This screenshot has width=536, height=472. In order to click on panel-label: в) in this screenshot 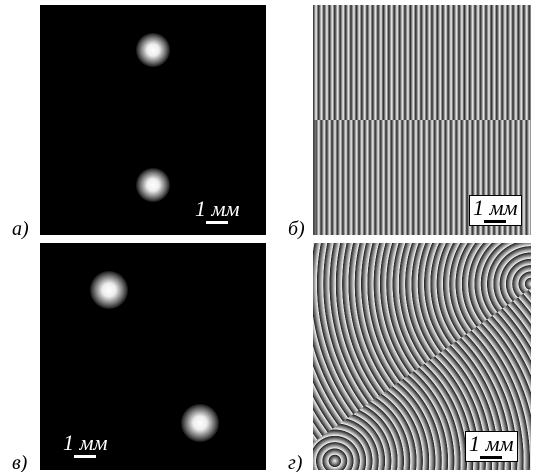, I will do `click(20, 462)`.